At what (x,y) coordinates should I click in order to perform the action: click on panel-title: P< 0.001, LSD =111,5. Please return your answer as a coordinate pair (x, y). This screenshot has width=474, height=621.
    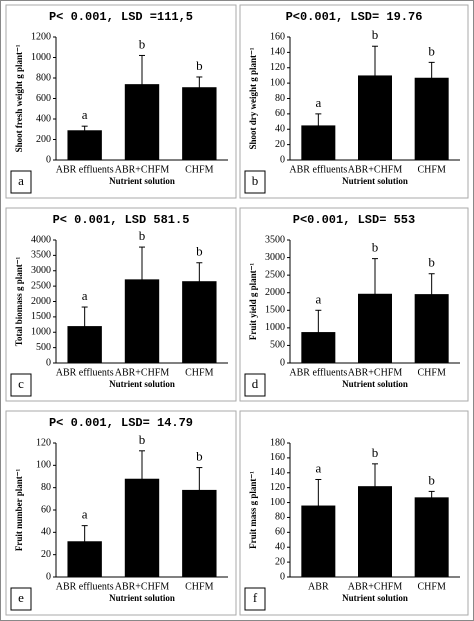
    Looking at the image, I should click on (121, 17).